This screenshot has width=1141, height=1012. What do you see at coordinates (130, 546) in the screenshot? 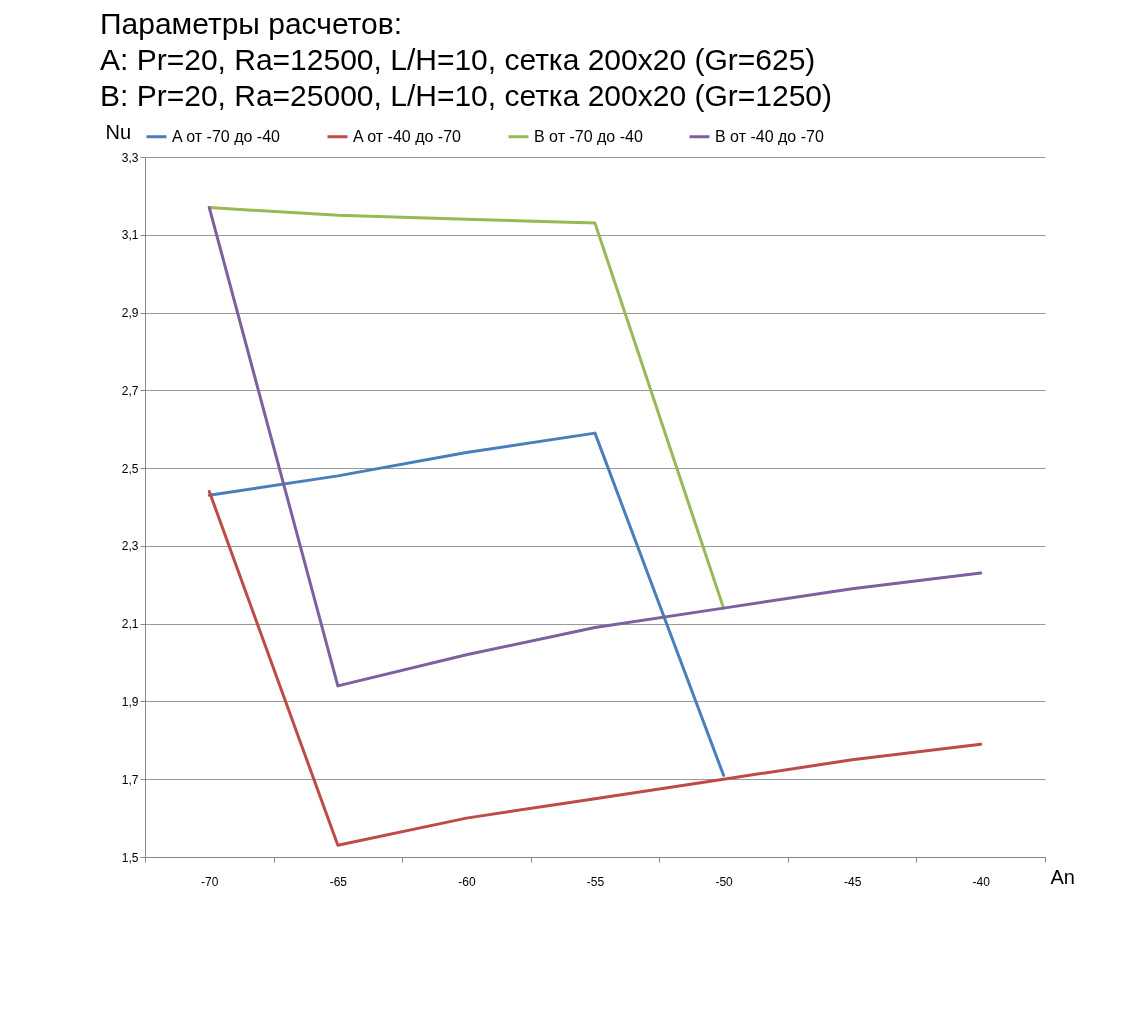
I see `y-tick-label: 2,3` at bounding box center [130, 546].